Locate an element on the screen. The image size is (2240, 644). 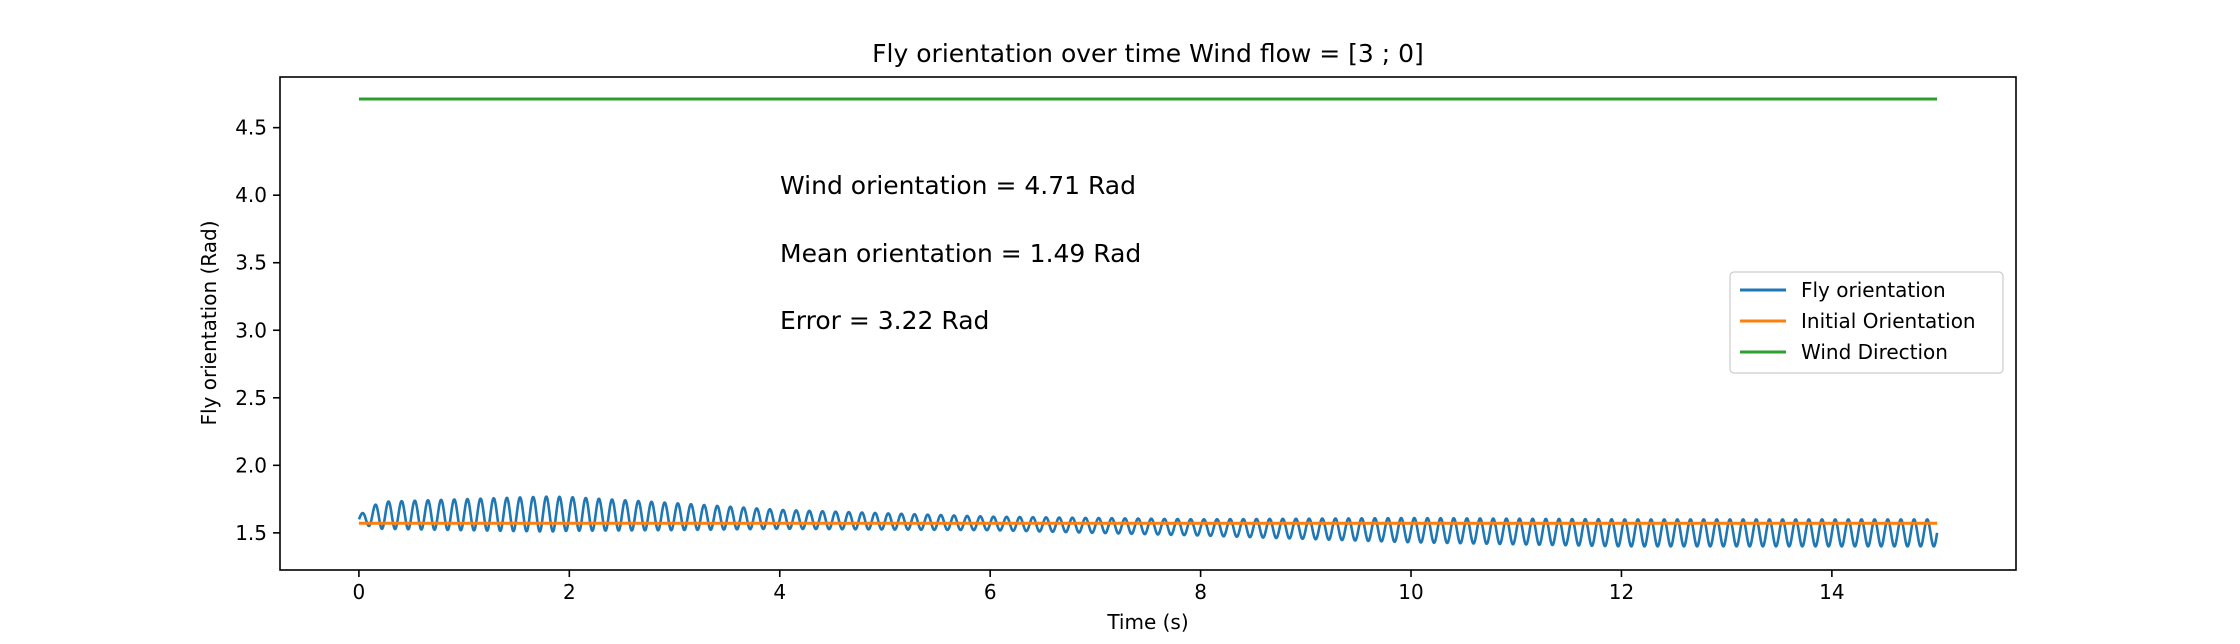
annotation-error: Error = 3.22 Rad is located at coordinates (884, 320).